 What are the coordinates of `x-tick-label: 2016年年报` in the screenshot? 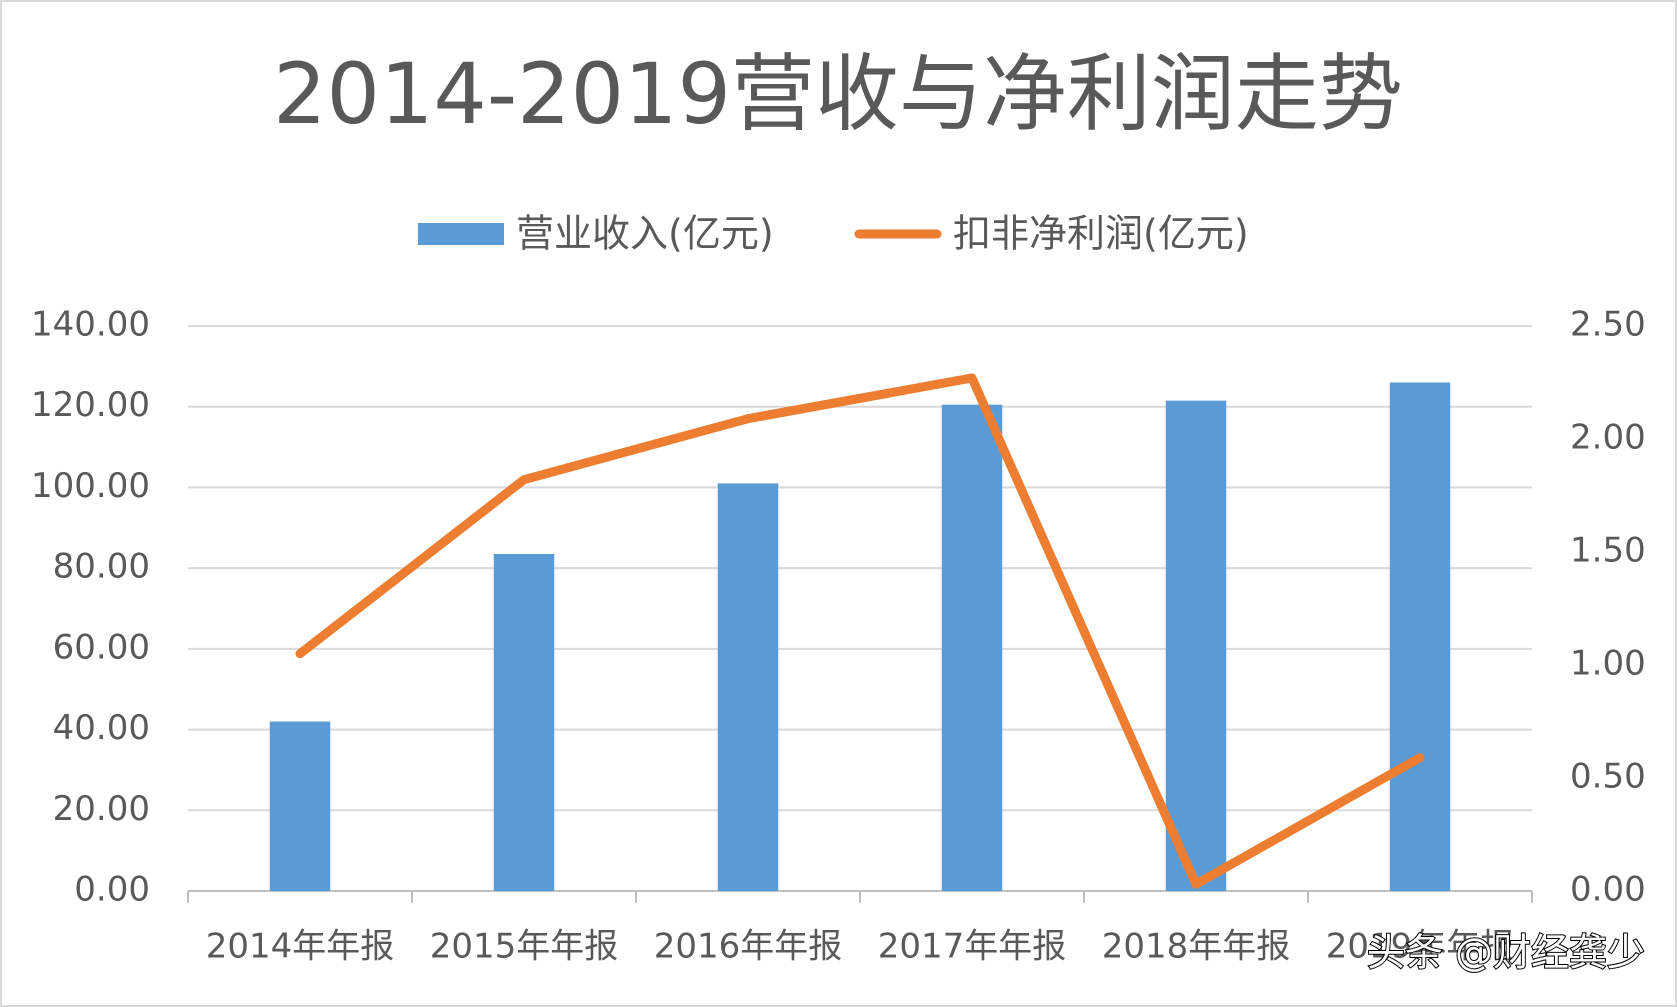 It's located at (748, 947).